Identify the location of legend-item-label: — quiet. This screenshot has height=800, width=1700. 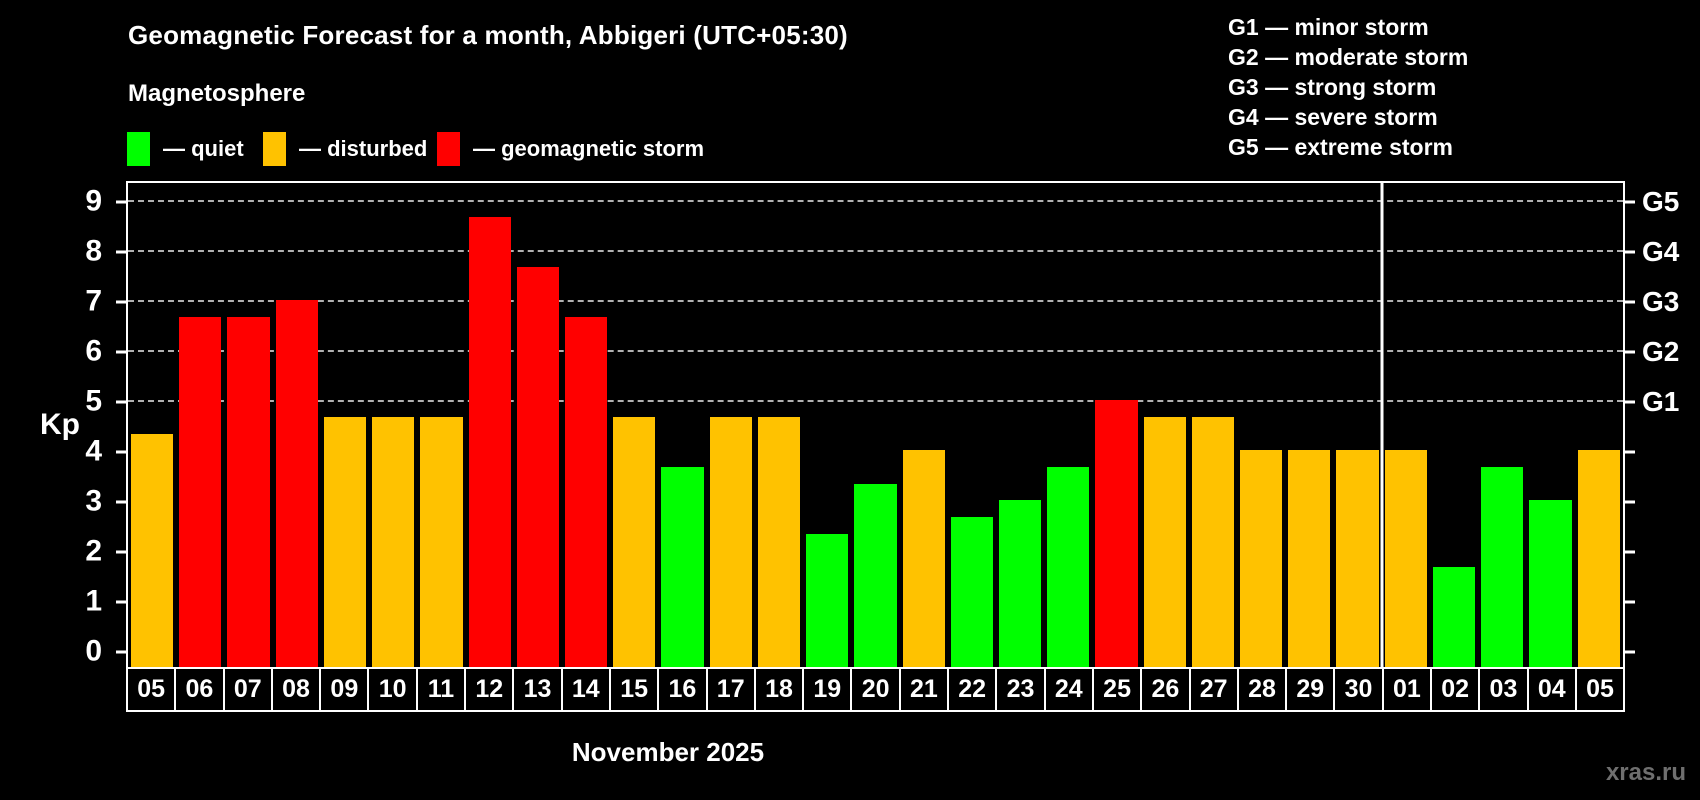
(203, 148).